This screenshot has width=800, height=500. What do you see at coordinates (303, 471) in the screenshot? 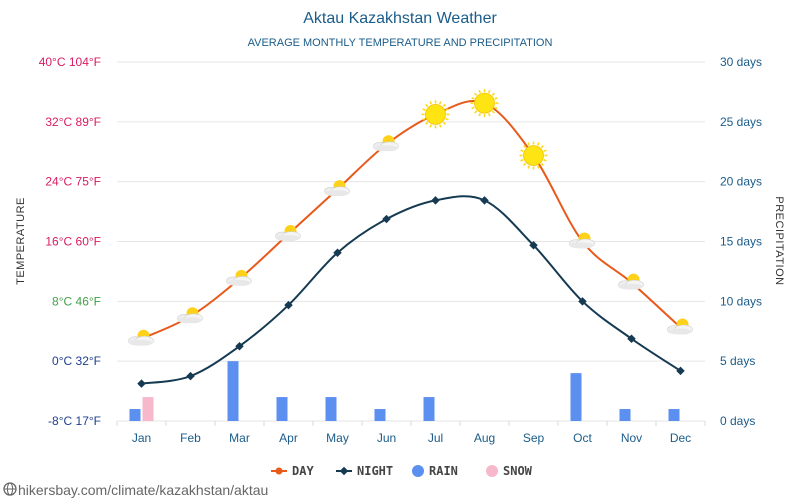
I see `legend-label: DAY` at bounding box center [303, 471].